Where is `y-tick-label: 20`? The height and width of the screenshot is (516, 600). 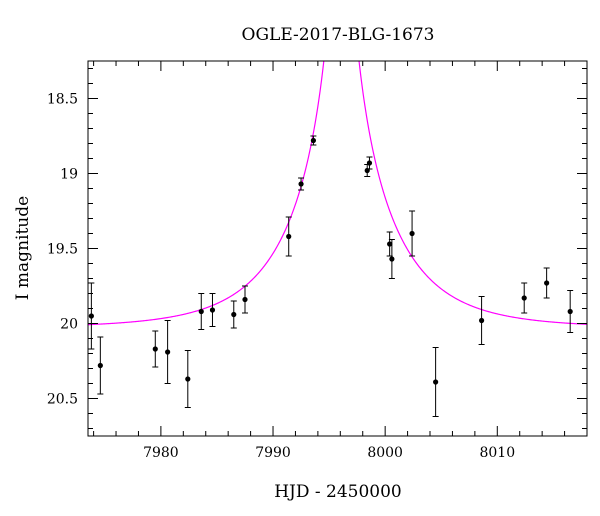 y-tick-label: 20 is located at coordinates (69, 325).